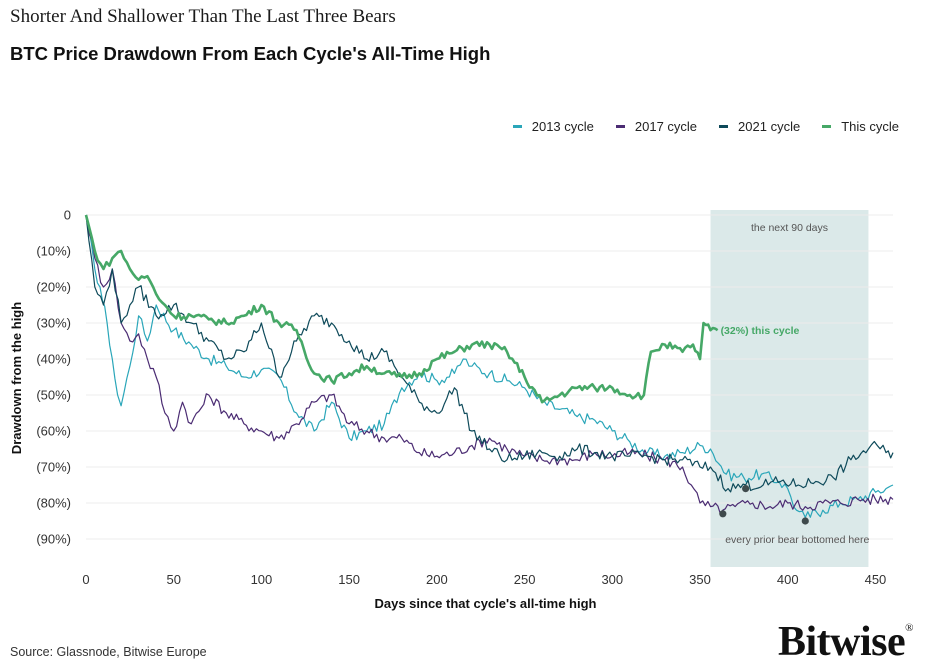 The height and width of the screenshot is (666, 925). What do you see at coordinates (789, 388) in the screenshot?
I see `next-90-days-shade` at bounding box center [789, 388].